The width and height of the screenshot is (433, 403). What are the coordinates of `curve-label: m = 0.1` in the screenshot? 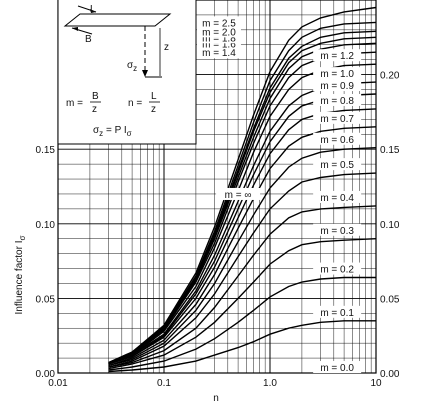 It's located at (337, 313).